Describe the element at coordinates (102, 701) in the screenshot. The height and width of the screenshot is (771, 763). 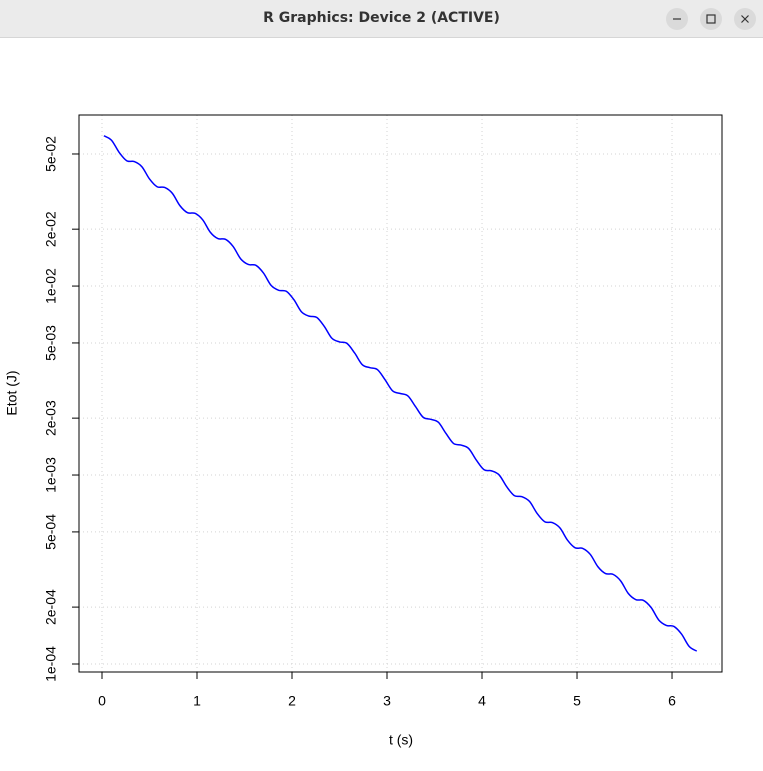
I see `x-tick-label: 0` at that location.